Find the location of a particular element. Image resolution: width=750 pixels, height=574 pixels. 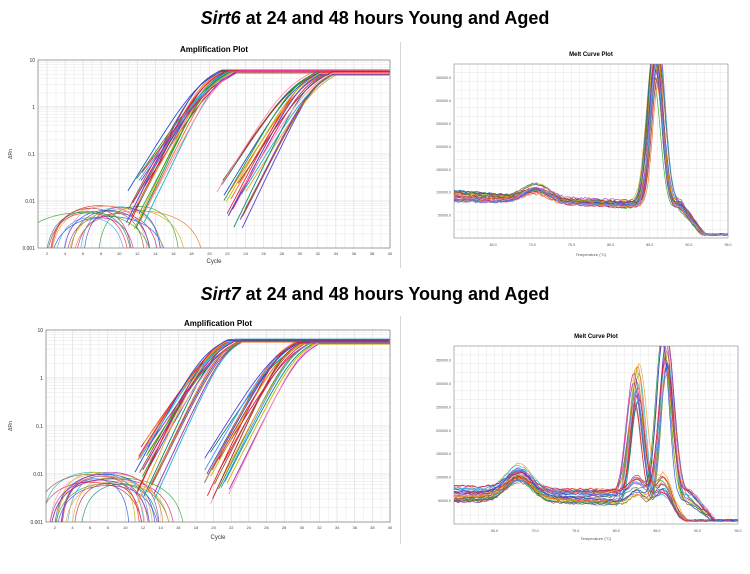

amplification-curve-early is located at coordinates (260, 144).